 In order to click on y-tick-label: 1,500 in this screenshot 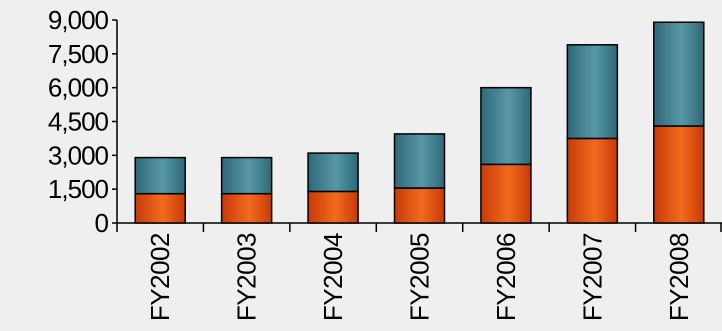, I will do `click(78, 189)`.